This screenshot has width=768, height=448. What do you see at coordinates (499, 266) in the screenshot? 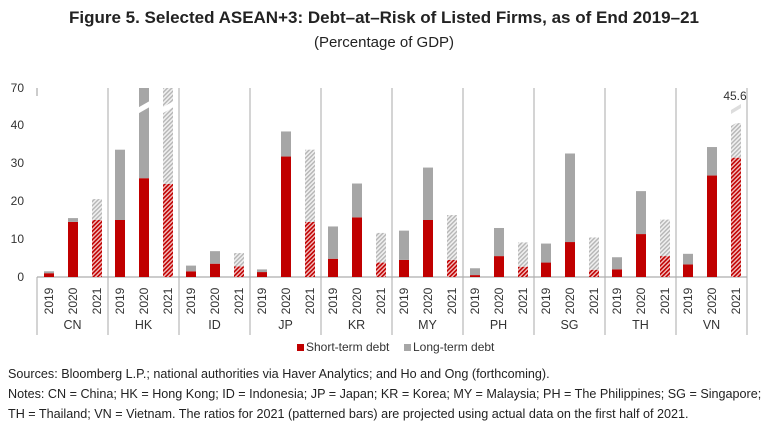
I see `bar-short-term-PH-2020` at bounding box center [499, 266].